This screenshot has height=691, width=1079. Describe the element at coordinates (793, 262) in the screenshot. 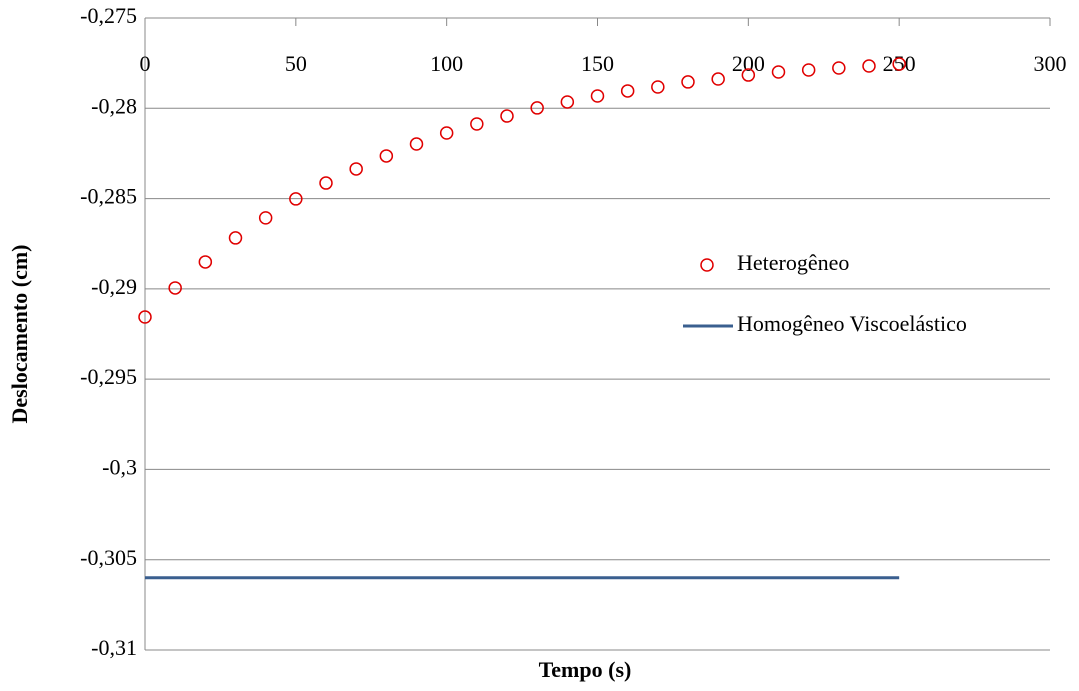

I see `legend-label: Heterogêneo` at that location.